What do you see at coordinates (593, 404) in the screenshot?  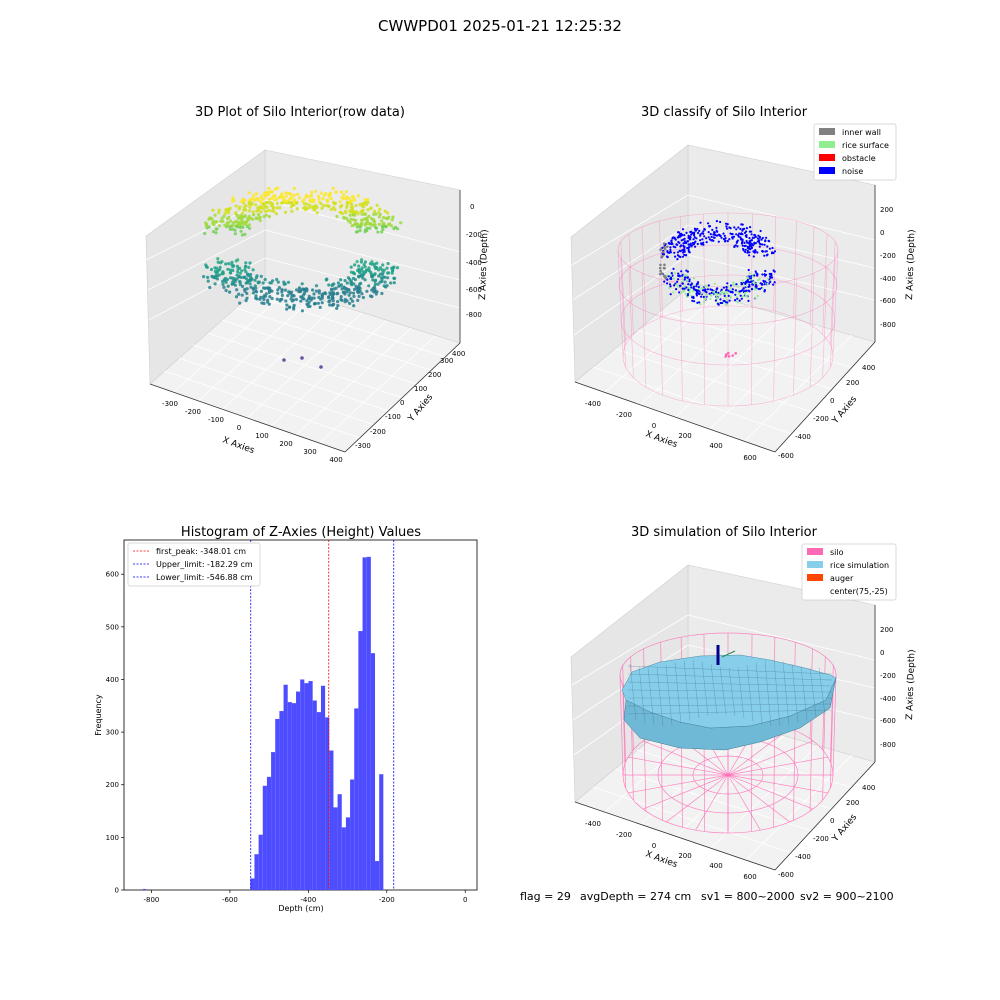 I see `classify3d-x-tick: -400` at bounding box center [593, 404].